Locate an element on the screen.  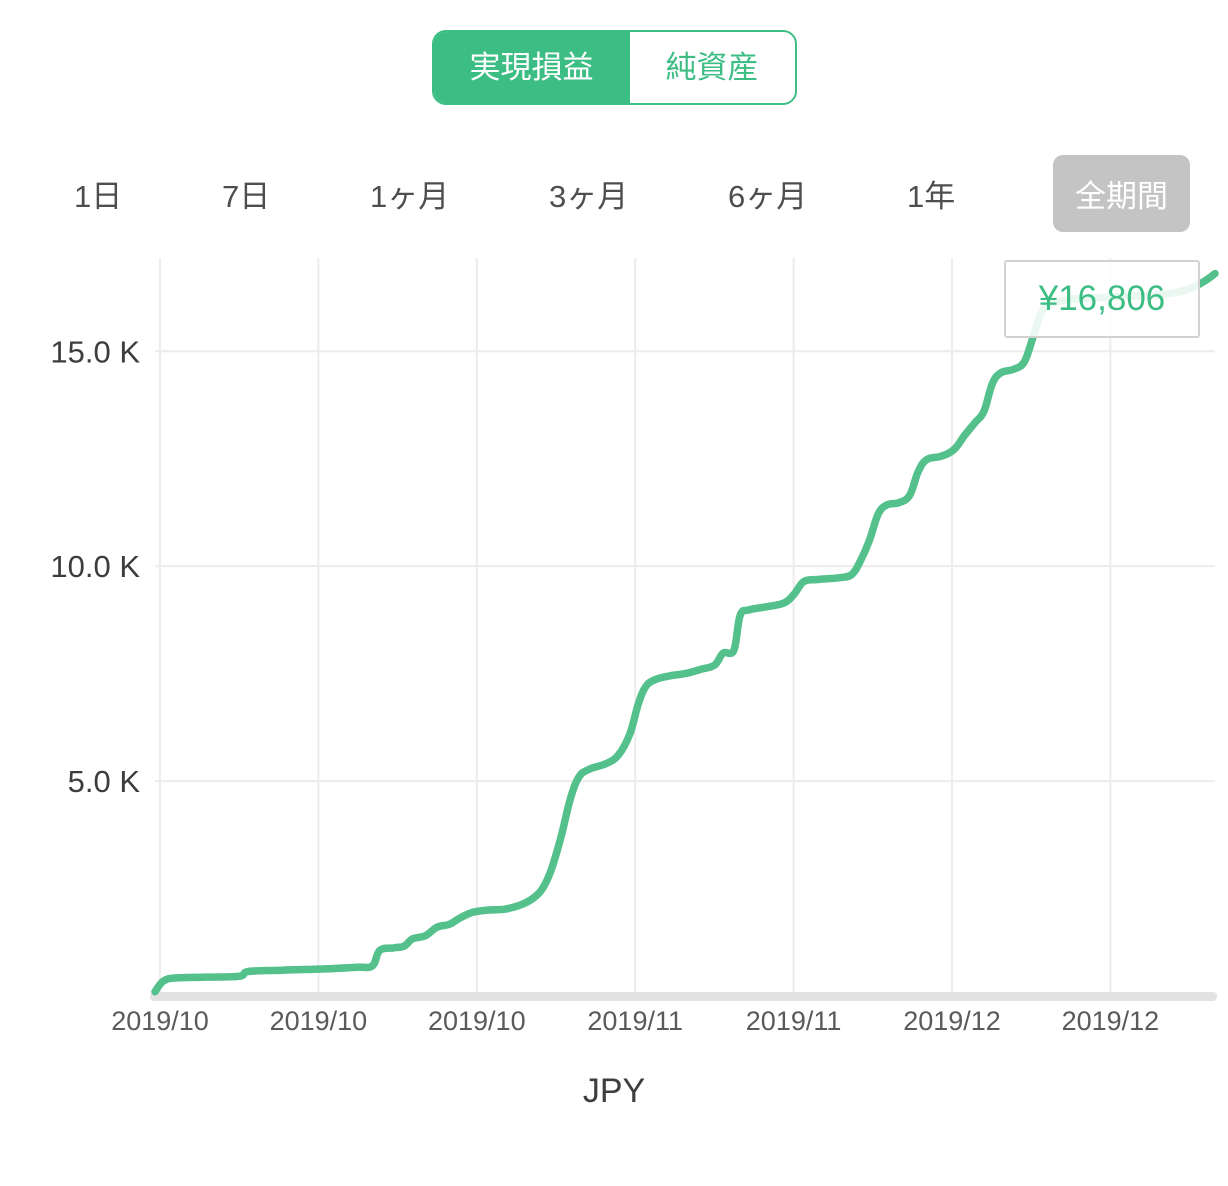
last-value-label: ¥16,806 is located at coordinates (1102, 299).